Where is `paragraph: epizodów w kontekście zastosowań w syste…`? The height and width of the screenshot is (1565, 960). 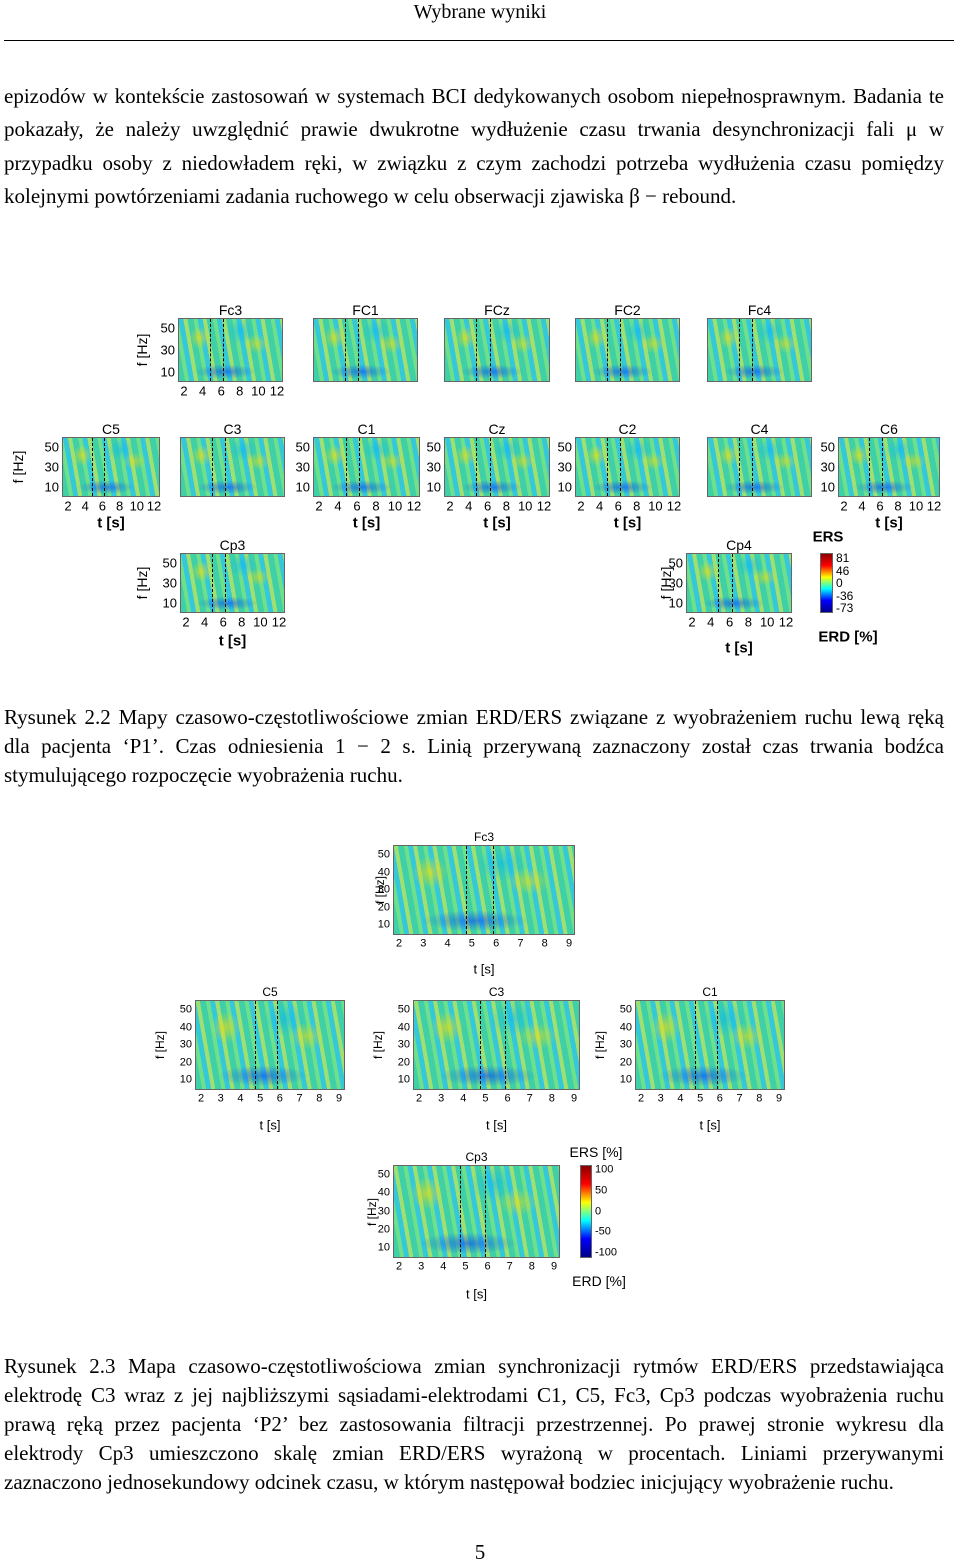
paragraph: epizodów w kontekście zastosowań w syste… is located at coordinates (474, 146).